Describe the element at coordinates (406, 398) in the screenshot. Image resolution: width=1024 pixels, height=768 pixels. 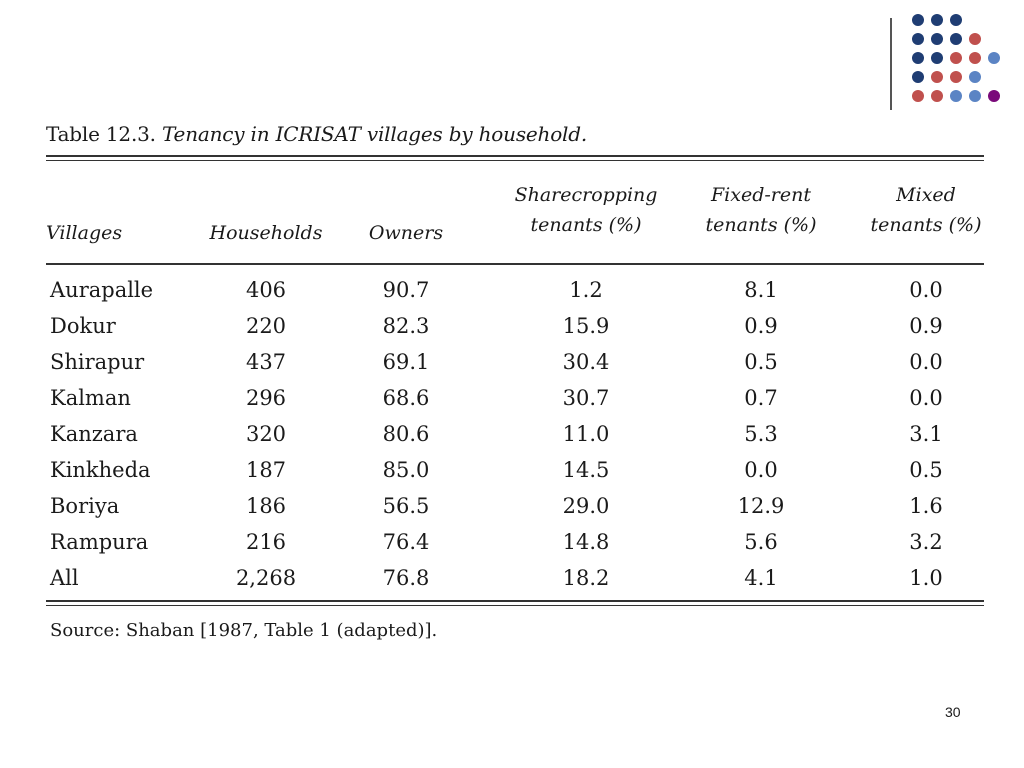
I see `table-cell: 68.6` at that location.